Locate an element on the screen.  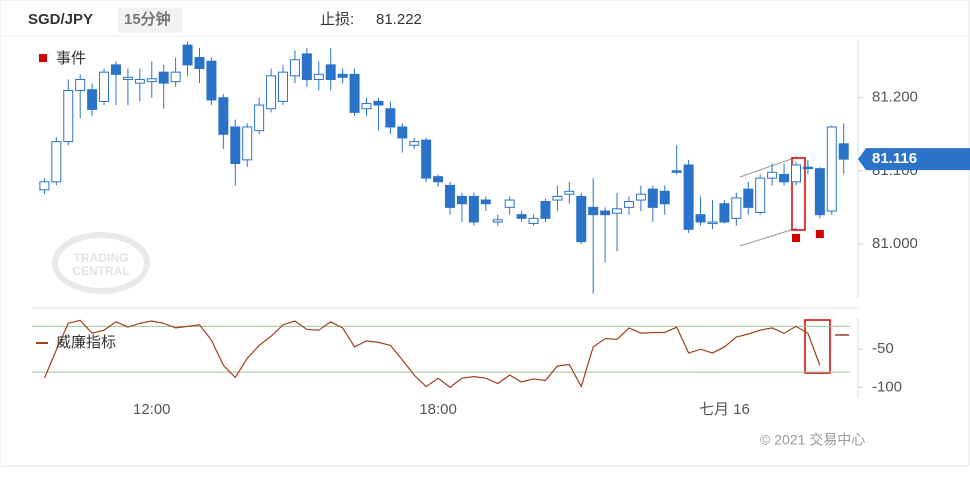
y-tick-label: 81.200 is located at coordinates (895, 97).